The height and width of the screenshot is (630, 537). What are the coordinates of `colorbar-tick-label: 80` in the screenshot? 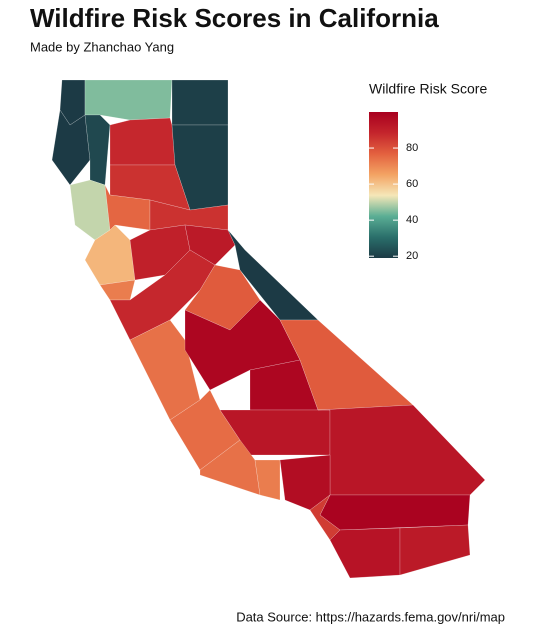 It's located at (412, 148).